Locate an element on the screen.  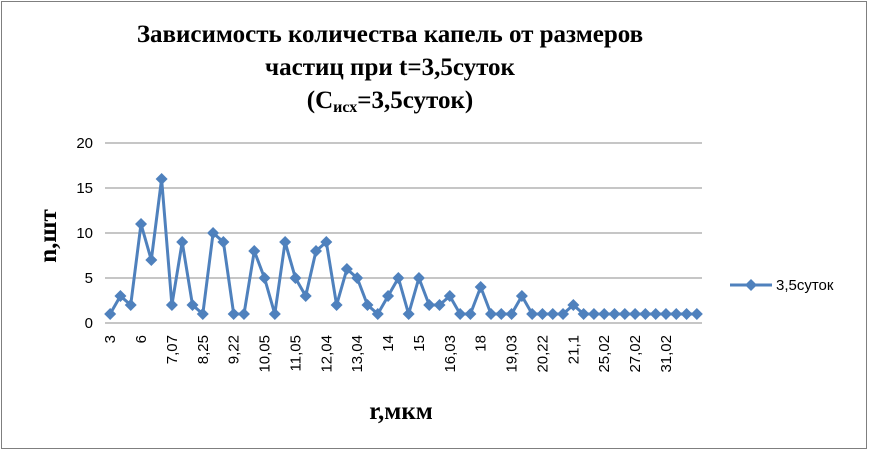
title-line-2: частиц при t=3,5суток is located at coordinates (390, 67).